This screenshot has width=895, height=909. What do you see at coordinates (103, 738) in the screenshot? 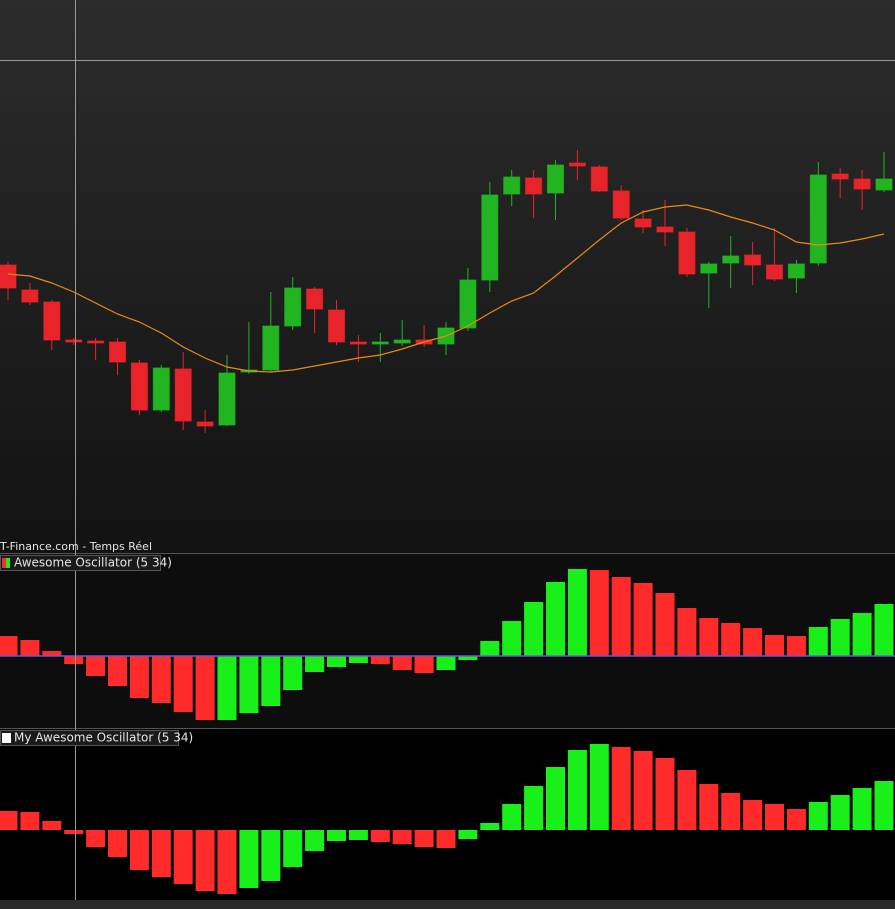
I see `oscillator-title: My Awesome Oscillator (5 34)` at bounding box center [103, 738].